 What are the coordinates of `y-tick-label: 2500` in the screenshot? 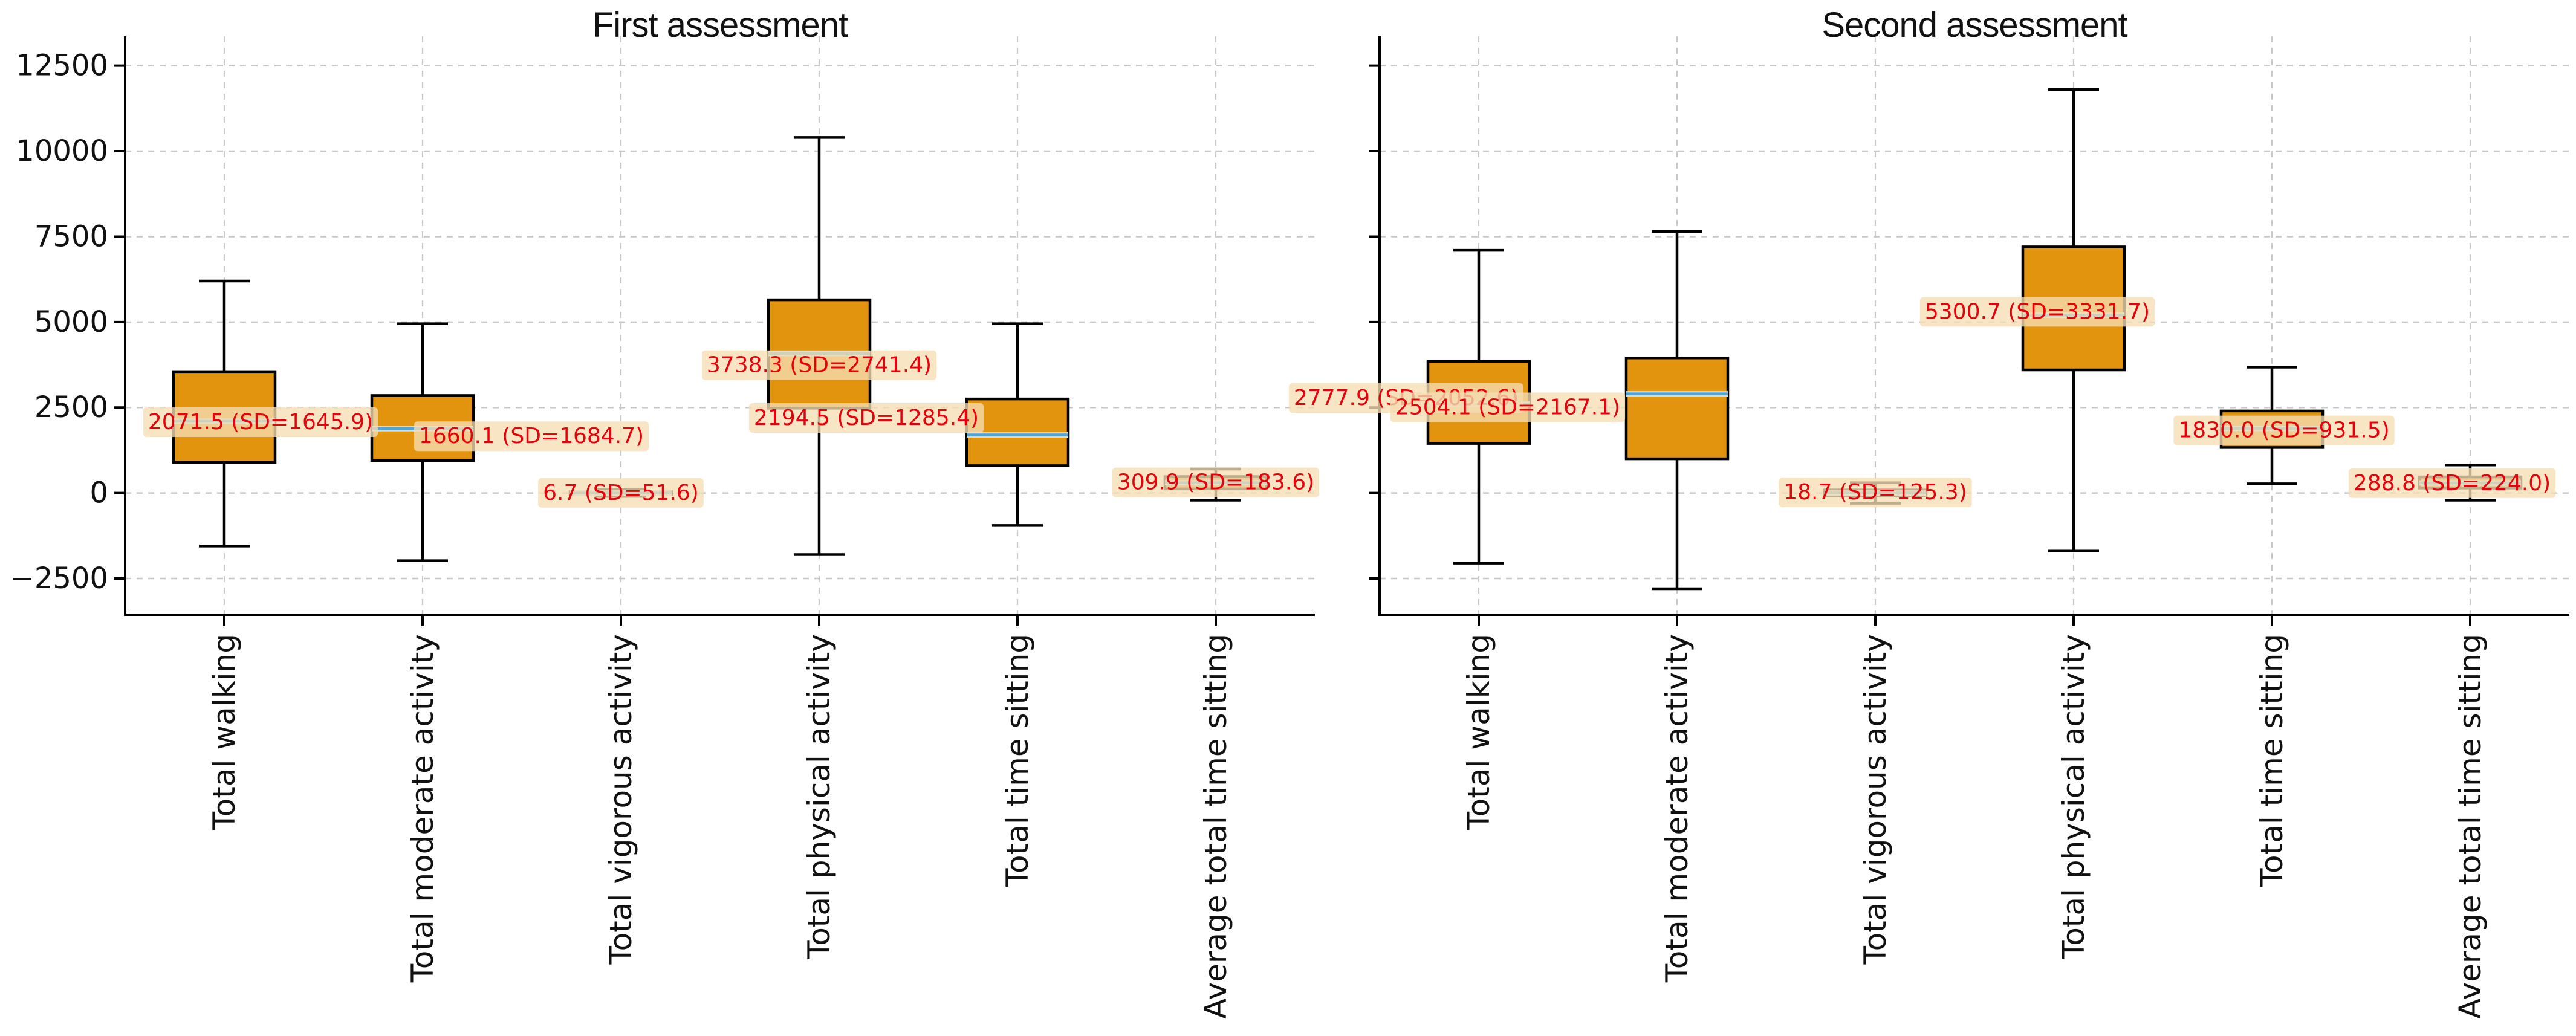 It's located at (71, 407).